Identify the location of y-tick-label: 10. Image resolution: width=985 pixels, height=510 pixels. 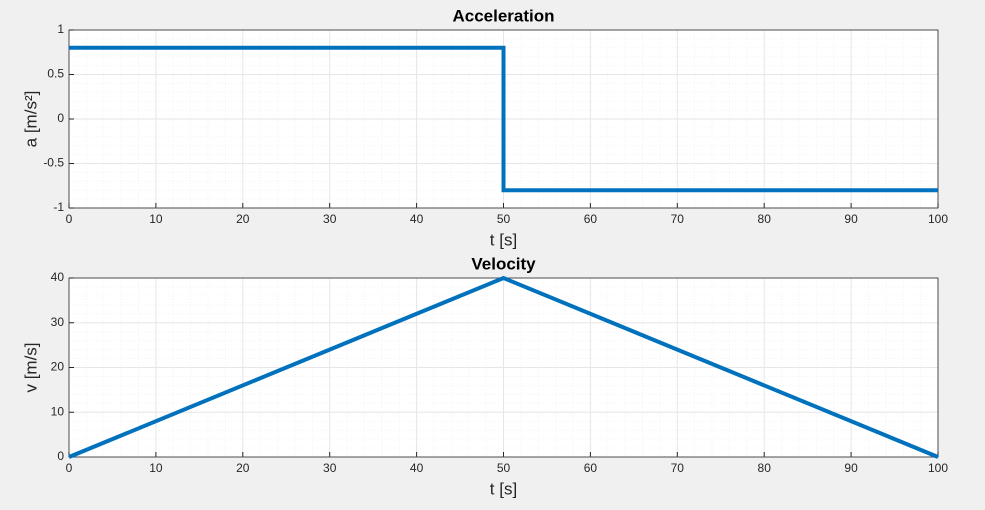
(58, 411).